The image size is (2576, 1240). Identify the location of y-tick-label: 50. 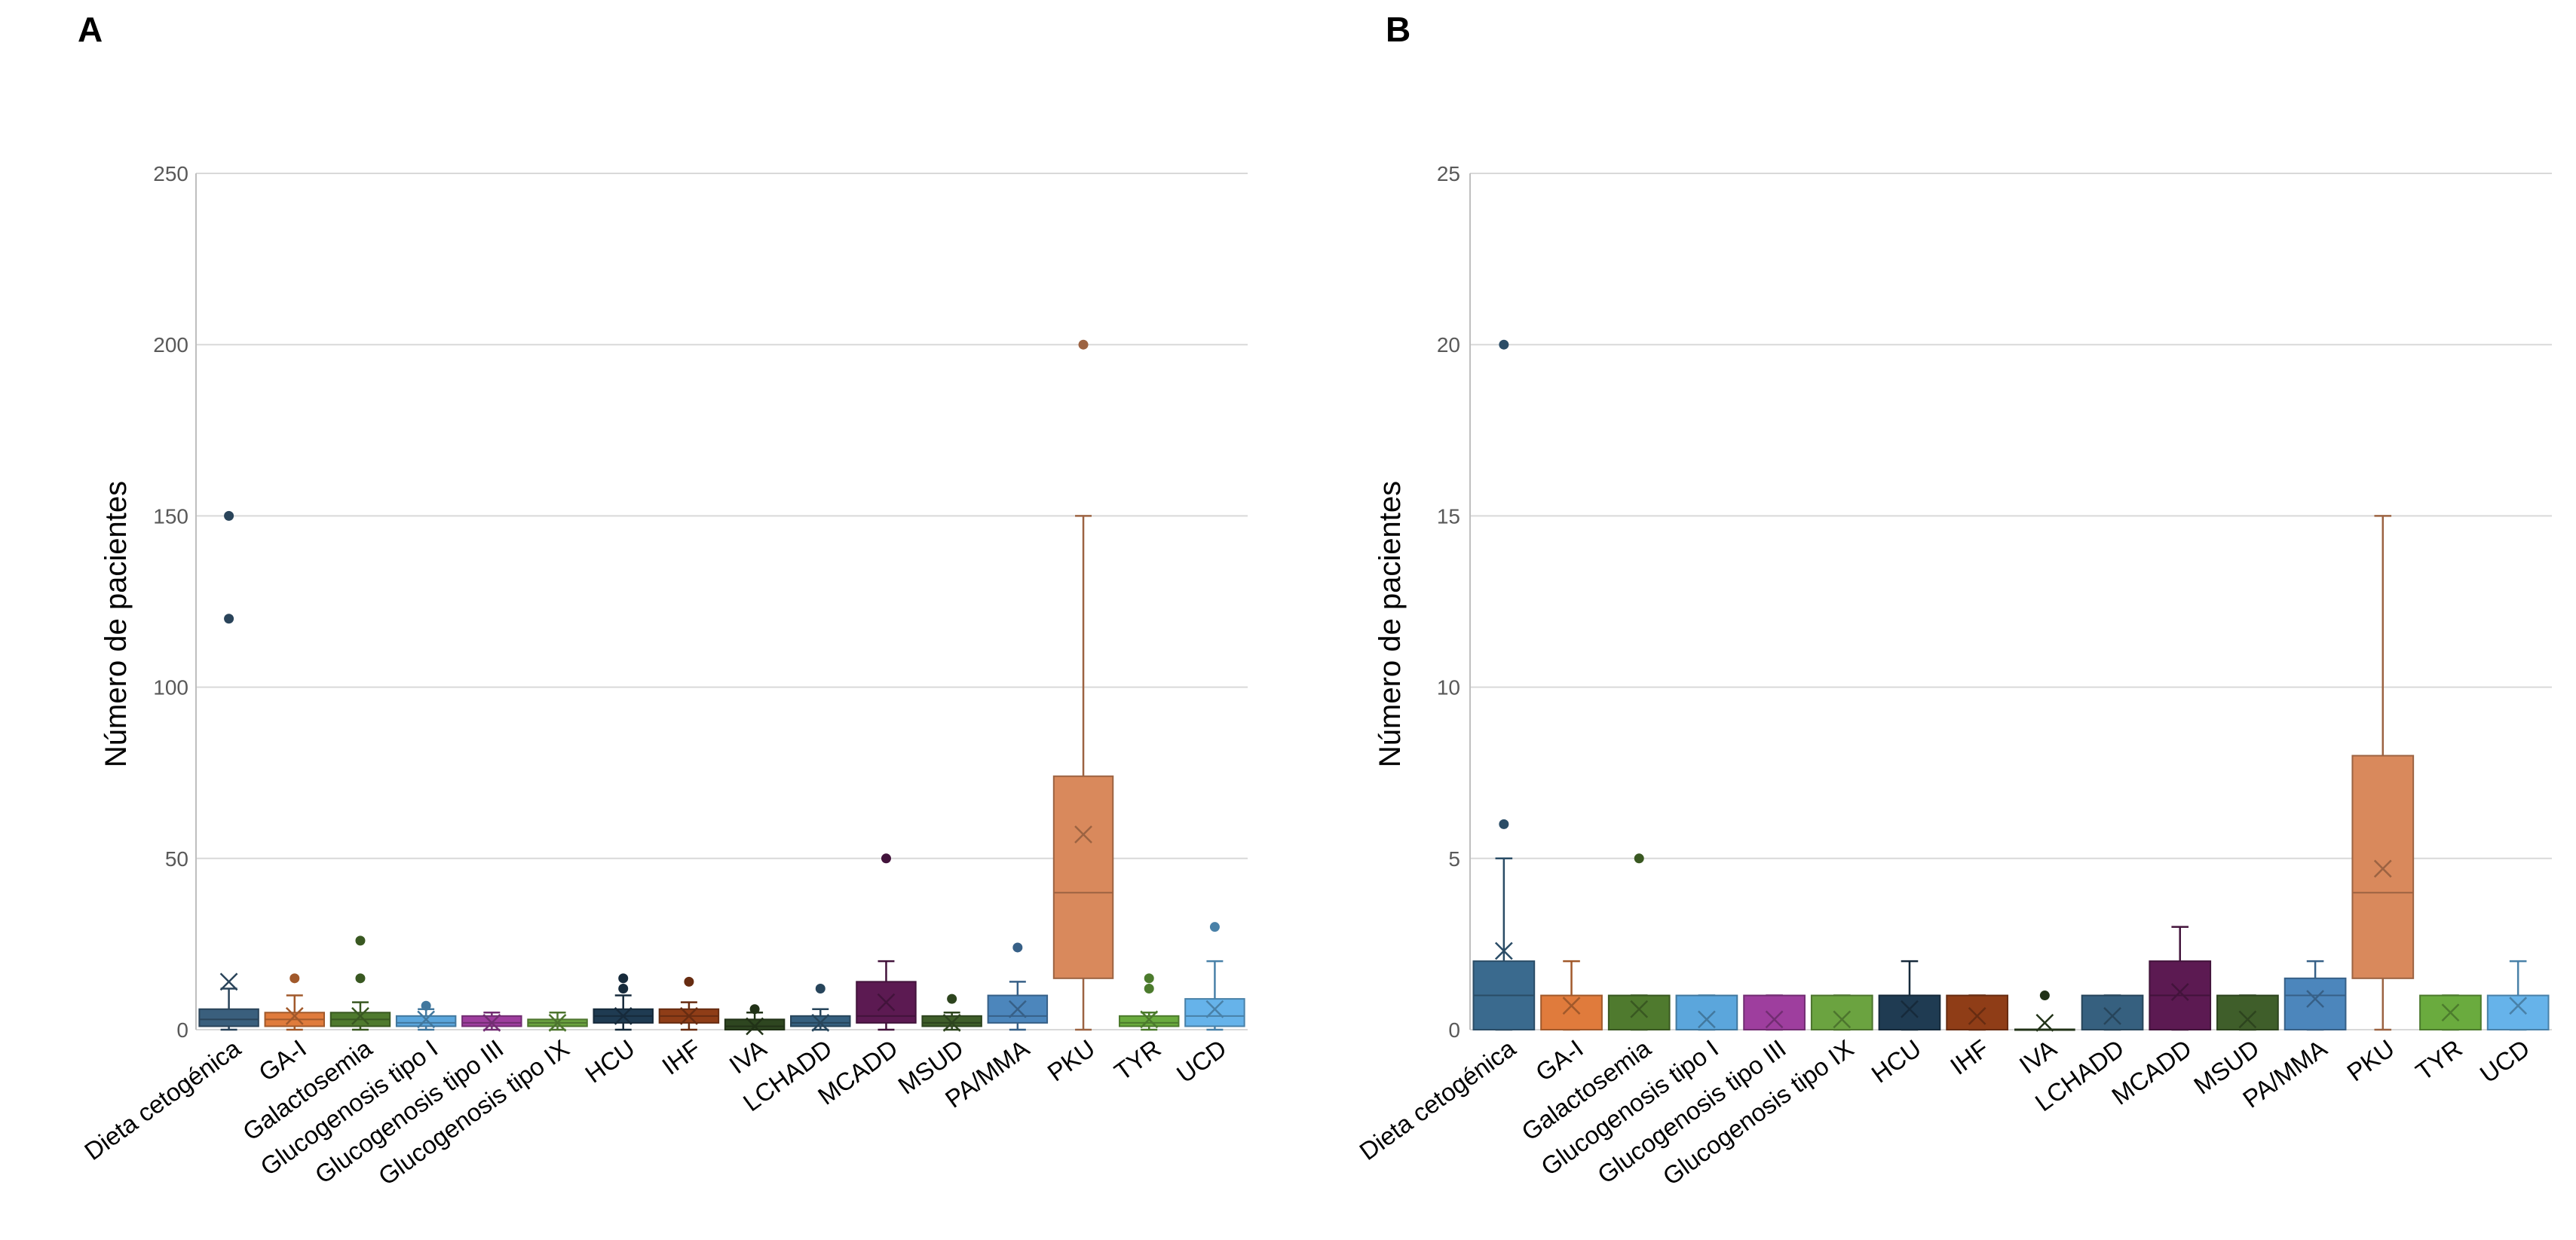
(176, 859).